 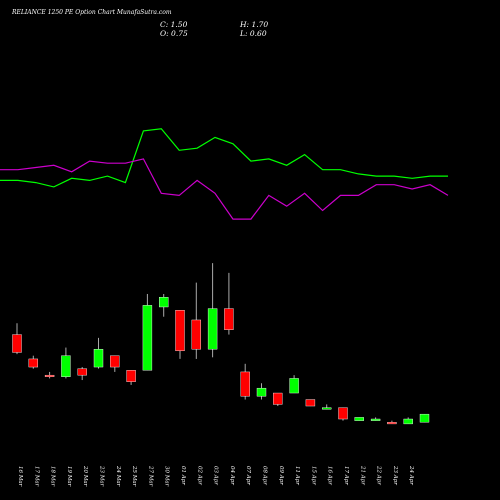 I want to click on x-tick-label: 02 Apr, so click(x=199, y=475).